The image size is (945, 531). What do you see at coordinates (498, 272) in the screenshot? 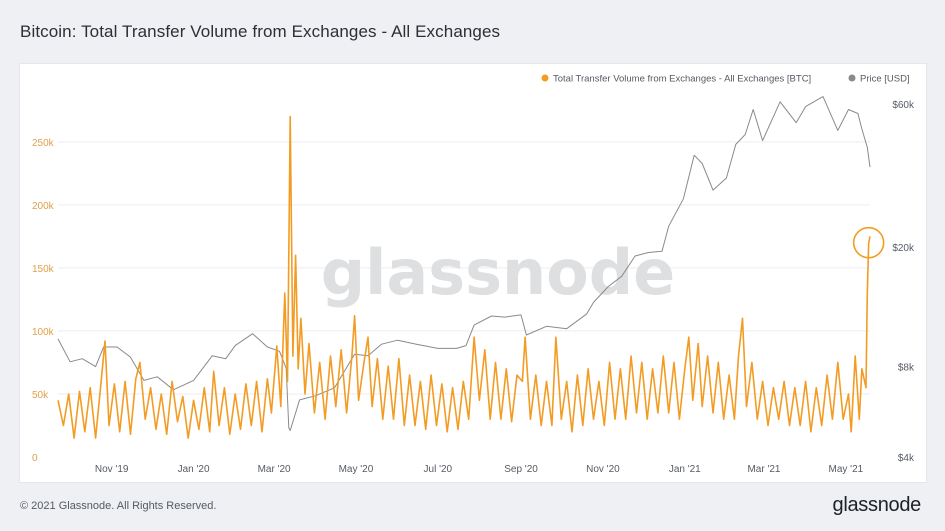
I see `watermark: glassnode` at bounding box center [498, 272].